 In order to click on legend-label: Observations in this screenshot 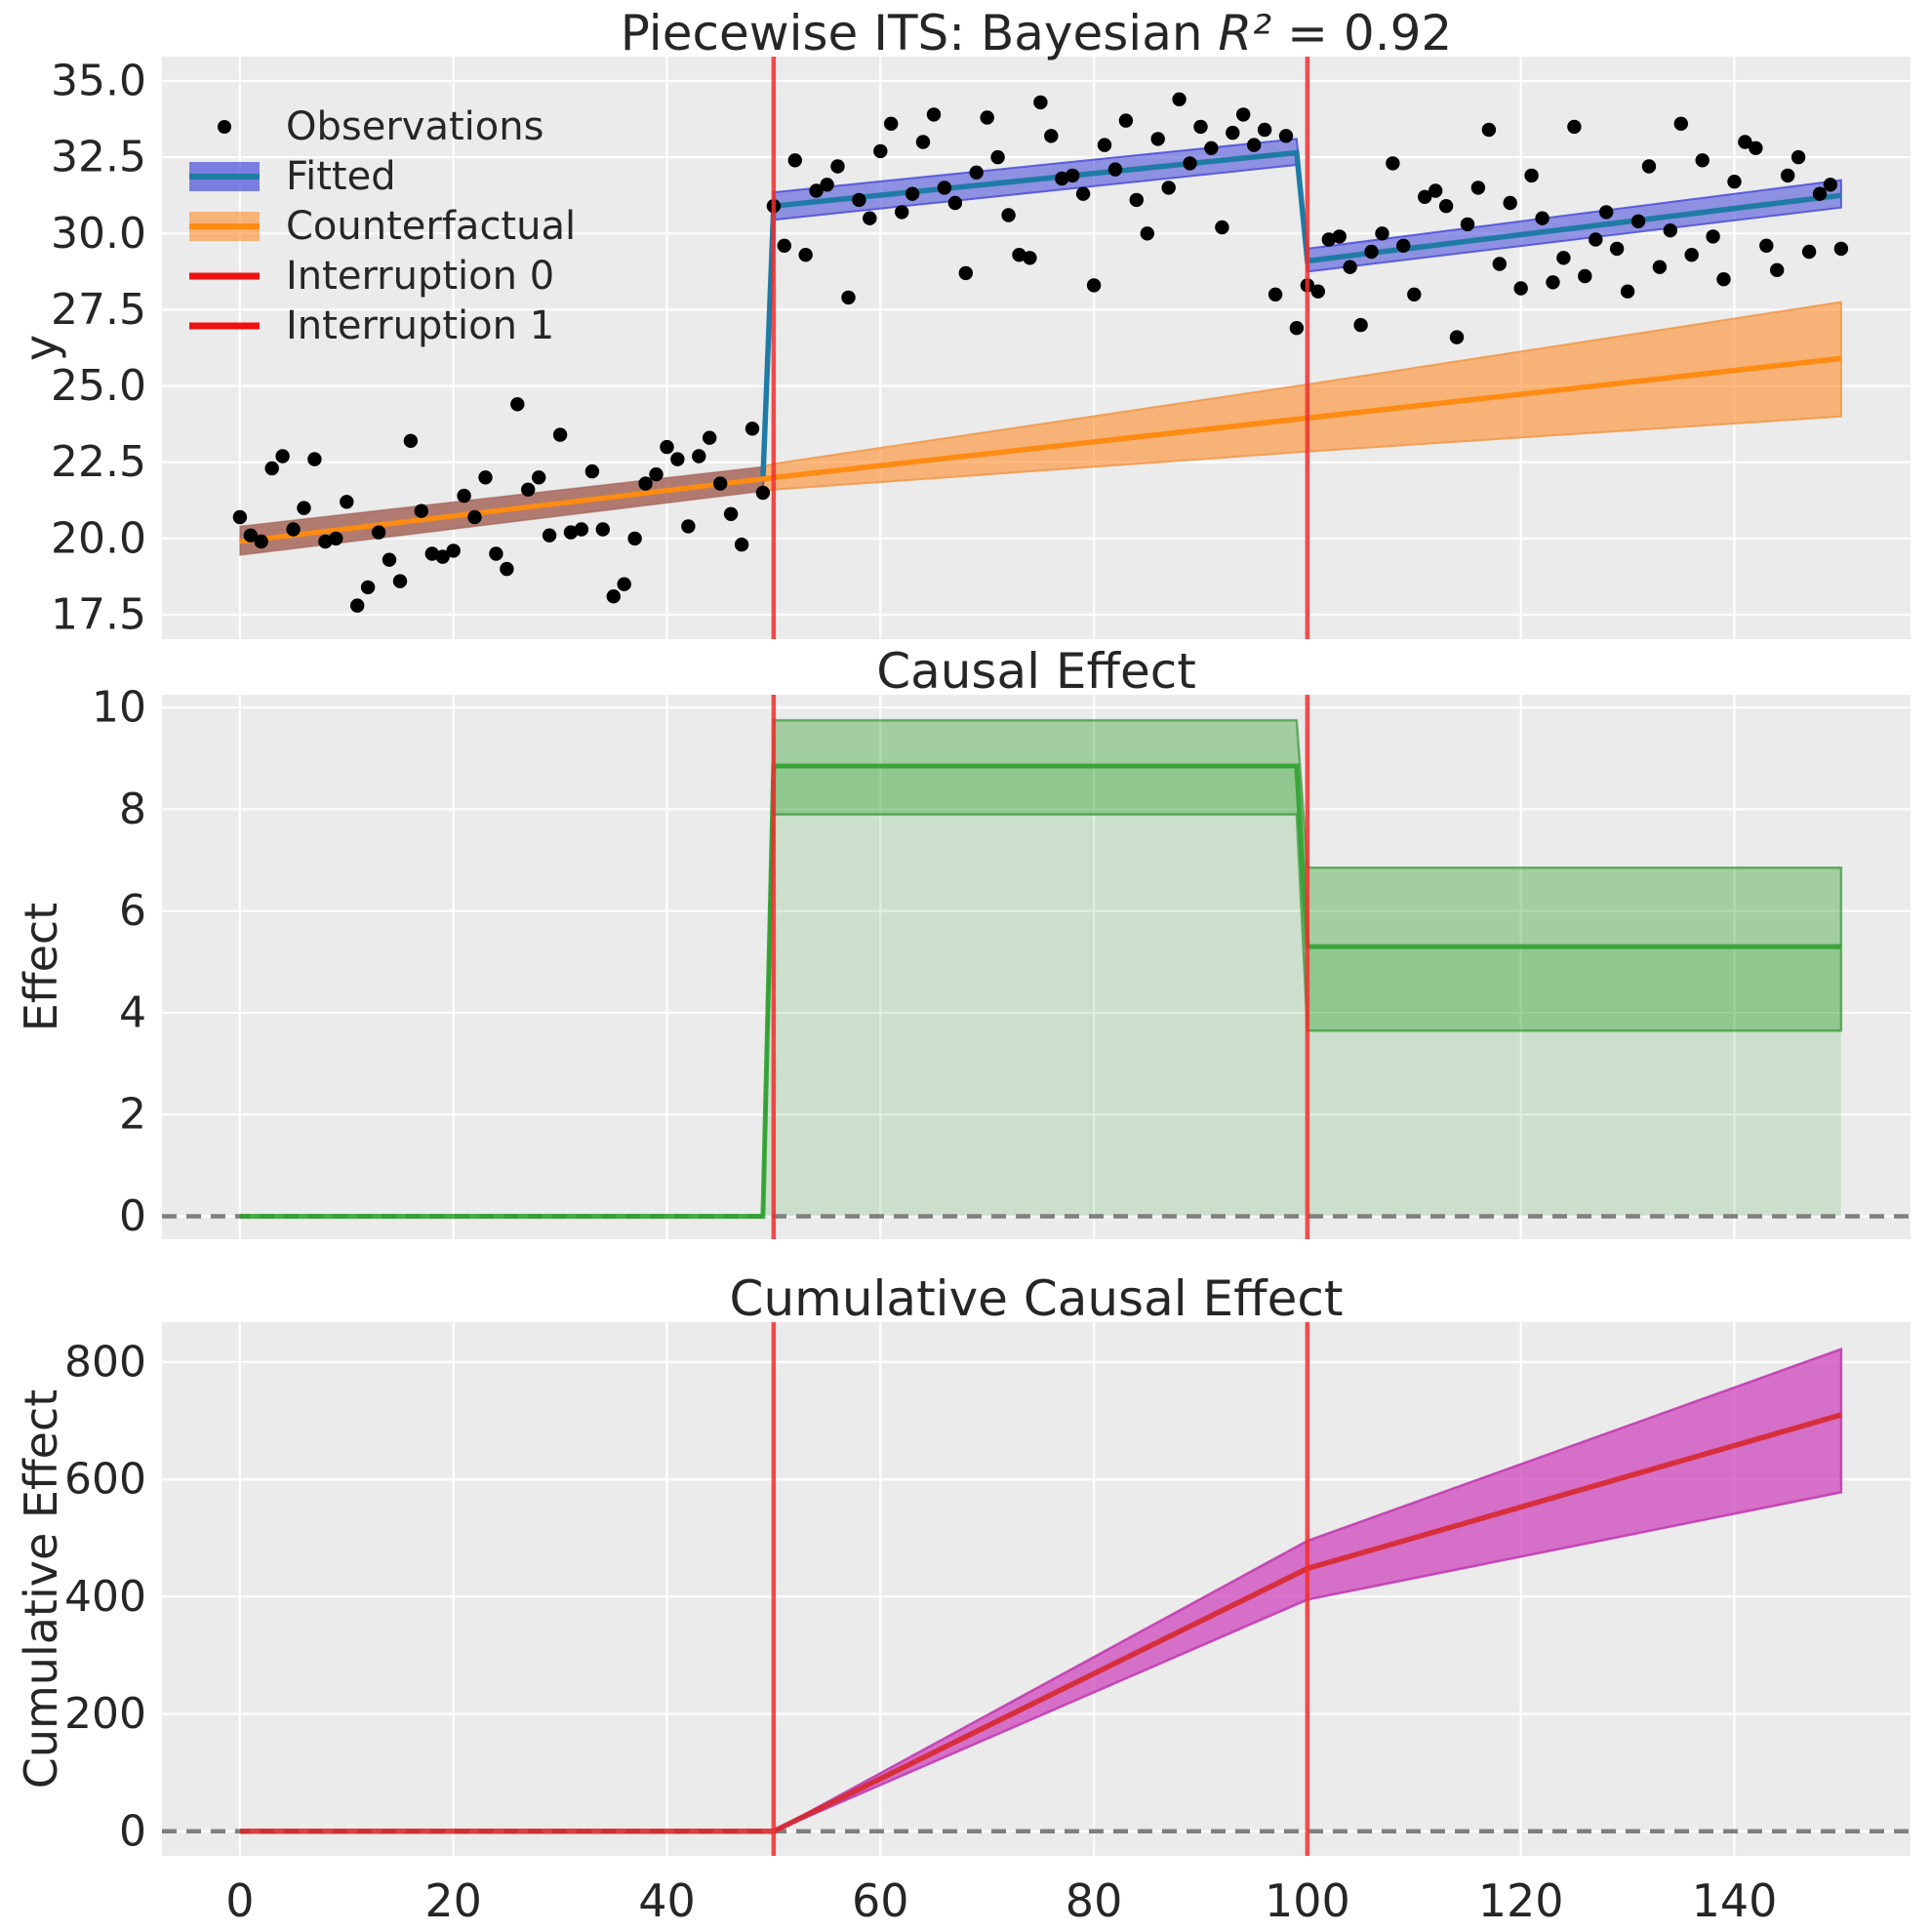, I will do `click(414, 126)`.